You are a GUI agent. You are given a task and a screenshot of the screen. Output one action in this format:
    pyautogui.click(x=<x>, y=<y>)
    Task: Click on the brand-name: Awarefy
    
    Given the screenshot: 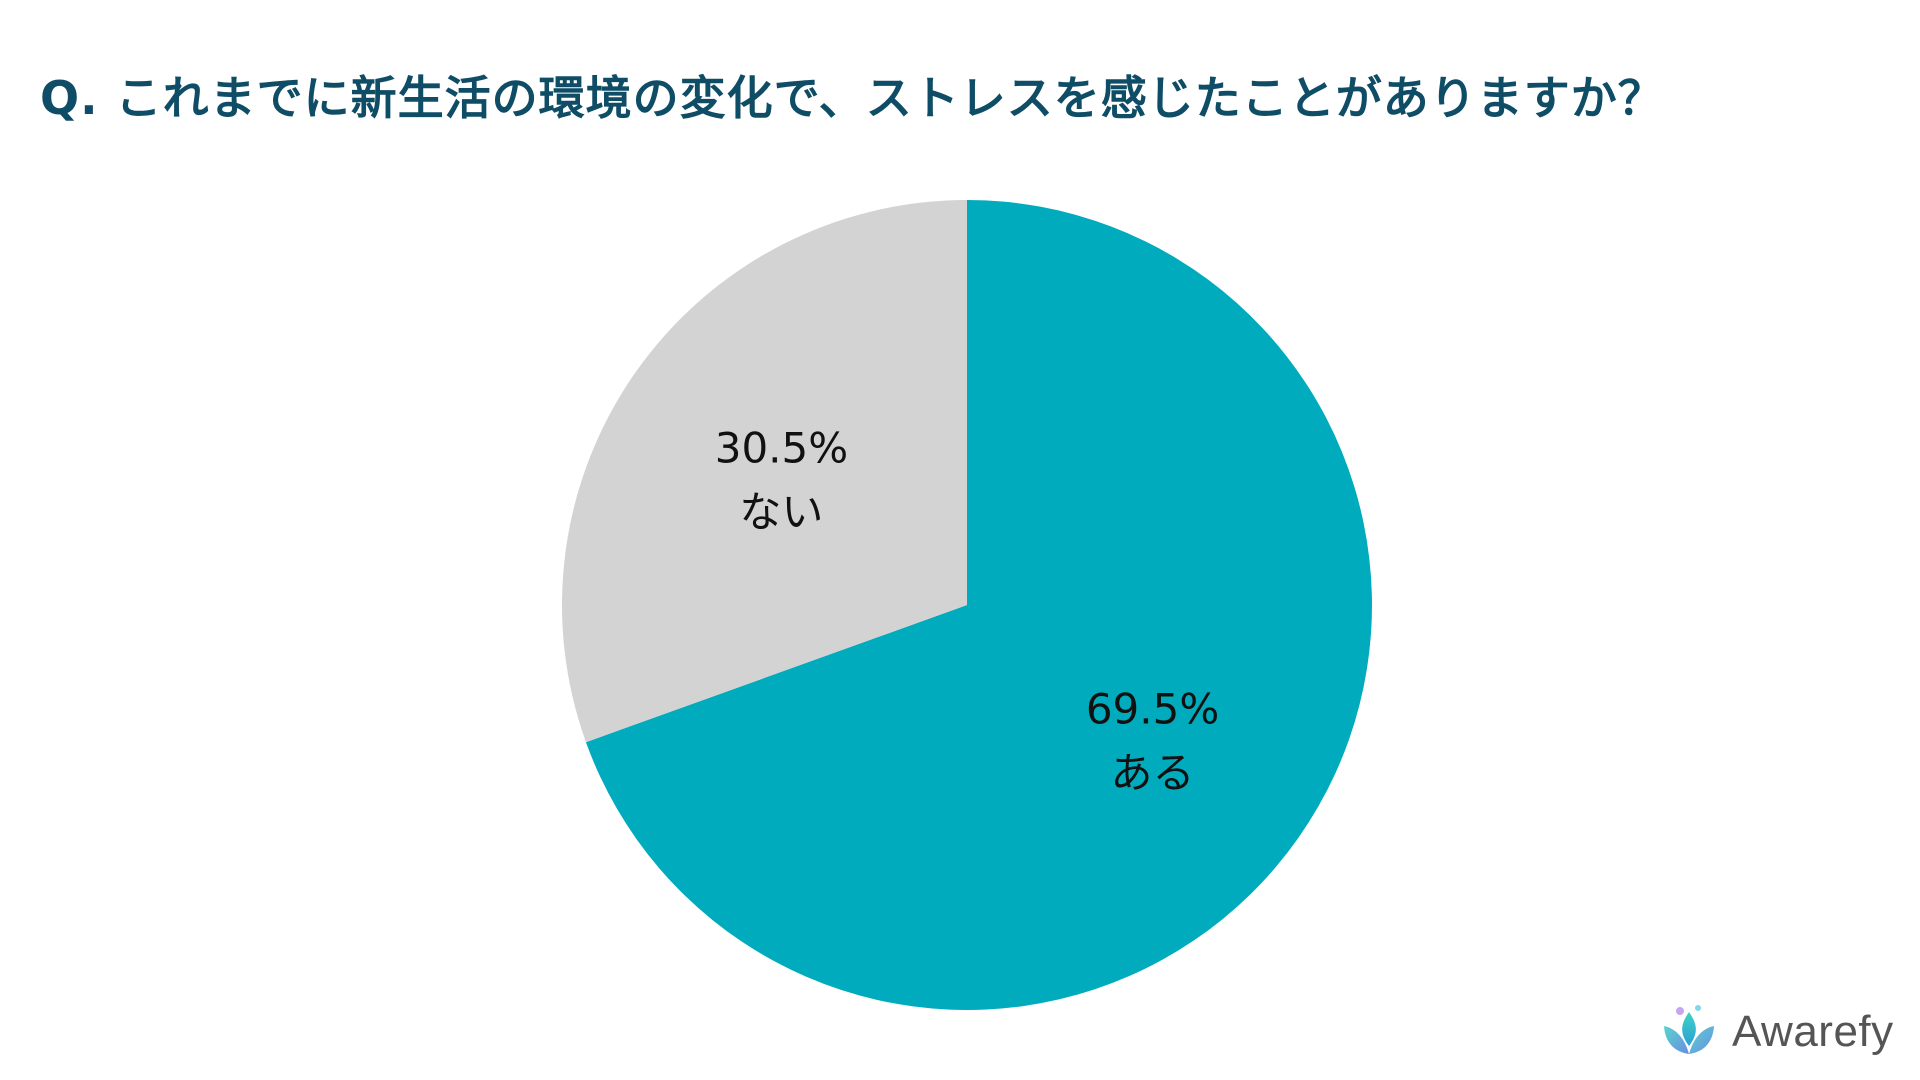 What is the action you would take?
    pyautogui.click(x=1813, y=1031)
    